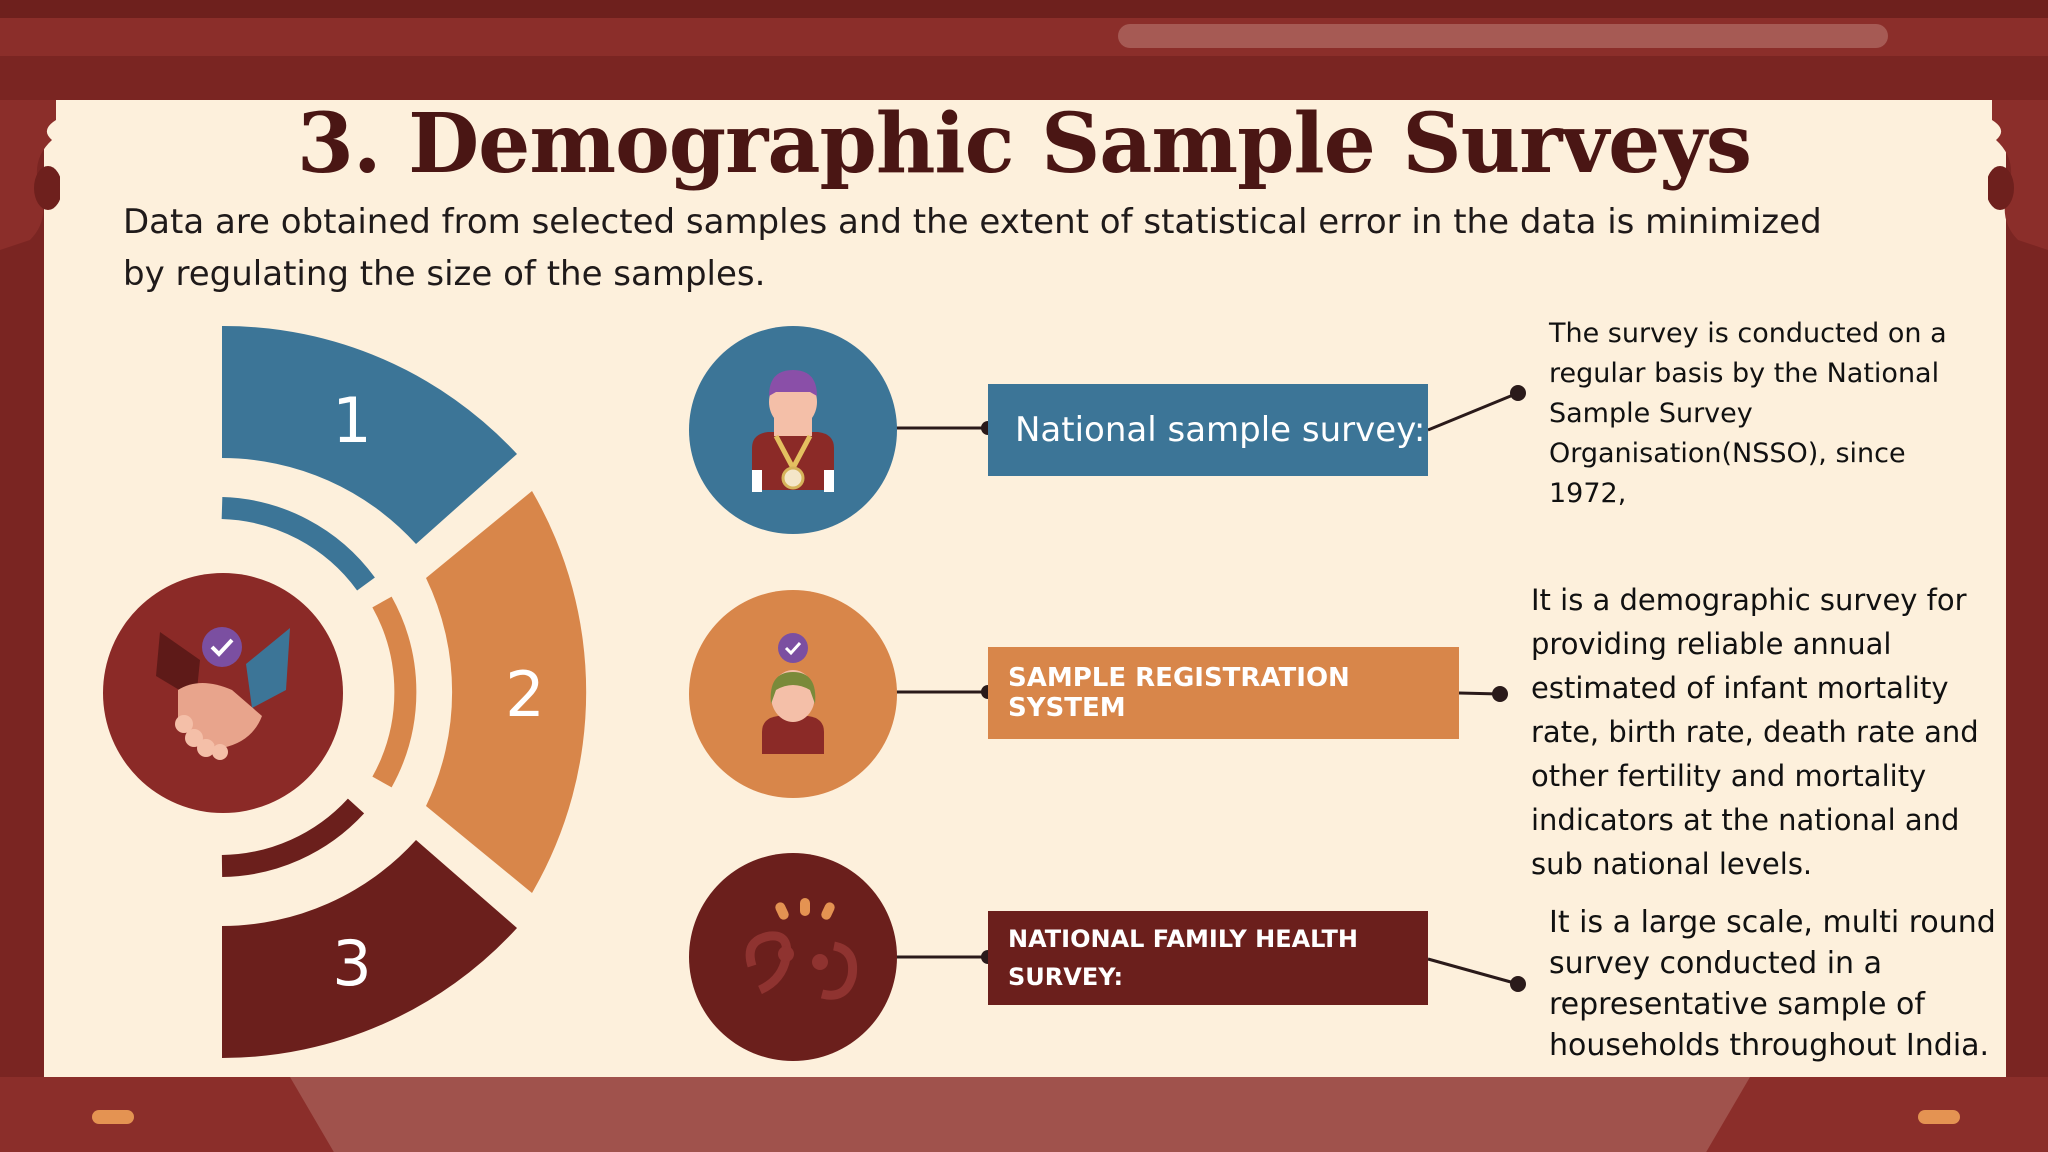  Describe the element at coordinates (1066, 977) in the screenshot. I see `label-text-3b: SURVEY:` at that location.